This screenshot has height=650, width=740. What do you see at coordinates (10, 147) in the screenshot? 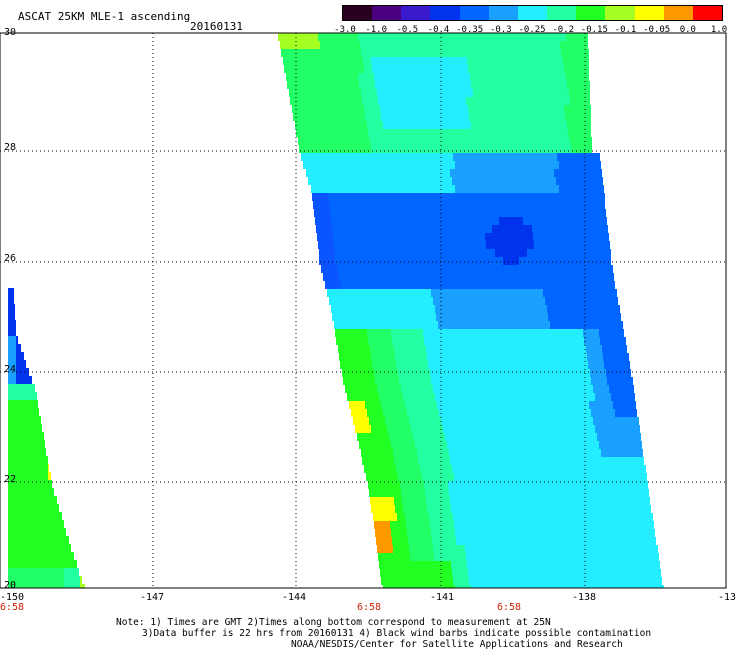
I see `lat-label-28: 28` at bounding box center [10, 147].